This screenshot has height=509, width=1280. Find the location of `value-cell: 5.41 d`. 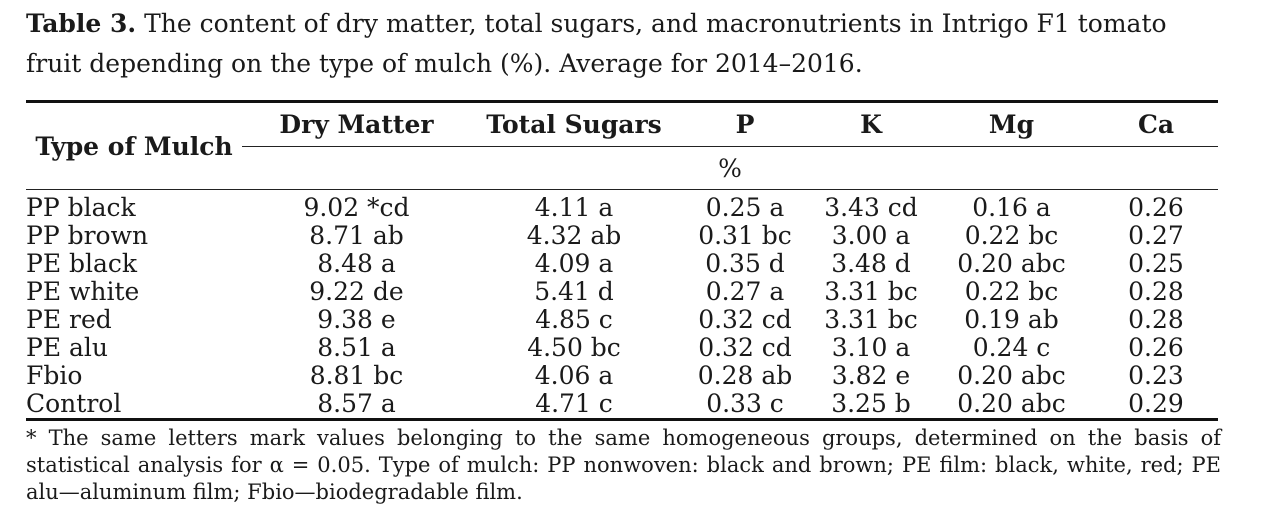

value-cell: 5.41 d is located at coordinates (574, 291).